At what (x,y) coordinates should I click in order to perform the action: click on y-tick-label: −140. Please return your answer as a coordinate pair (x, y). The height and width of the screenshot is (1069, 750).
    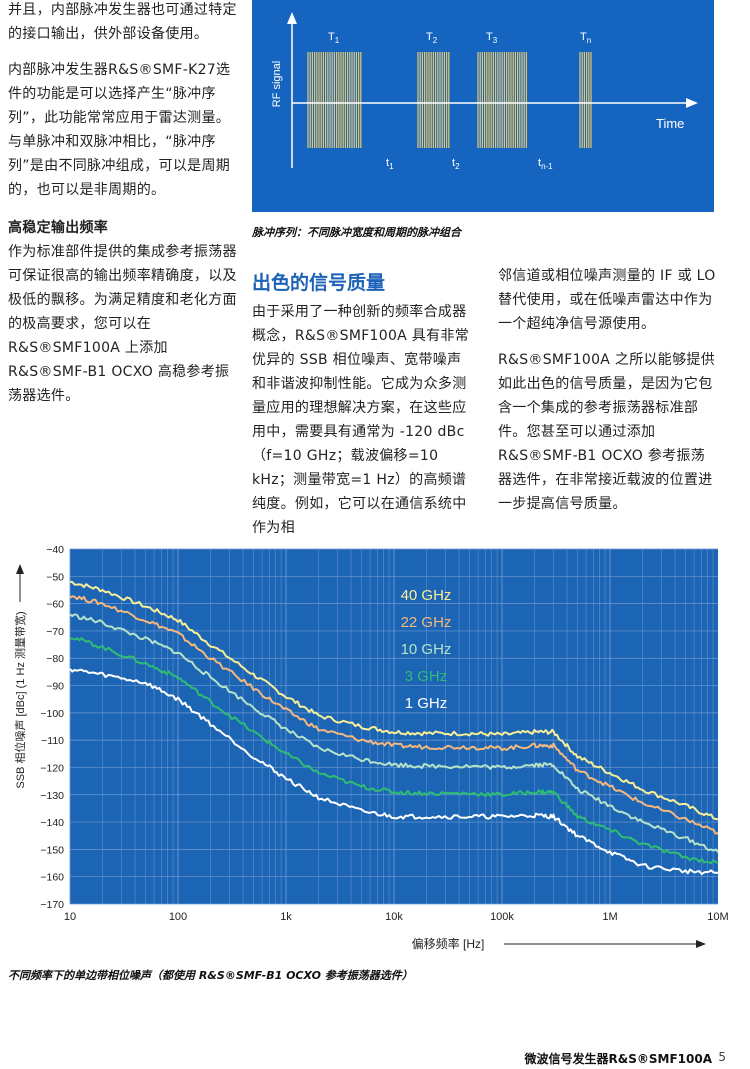
    Looking at the image, I should click on (52, 823).